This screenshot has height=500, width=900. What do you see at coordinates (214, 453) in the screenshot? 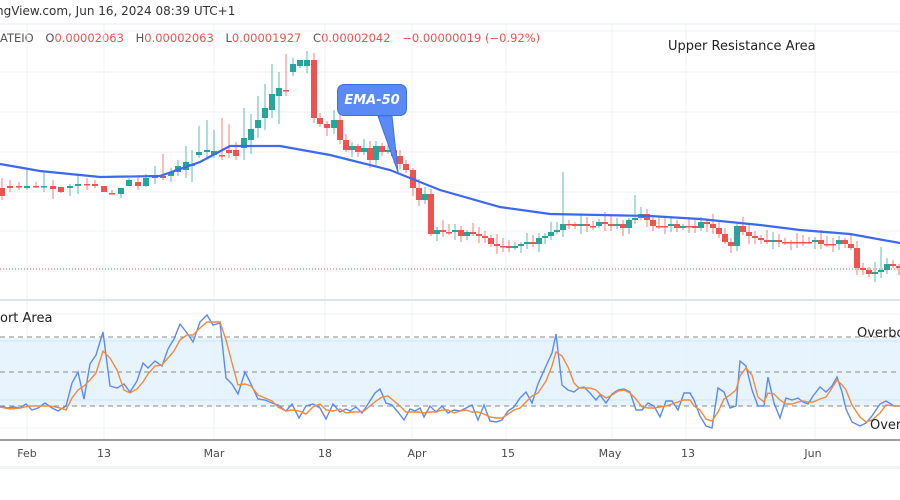
I see `time-label: Mar` at bounding box center [214, 453].